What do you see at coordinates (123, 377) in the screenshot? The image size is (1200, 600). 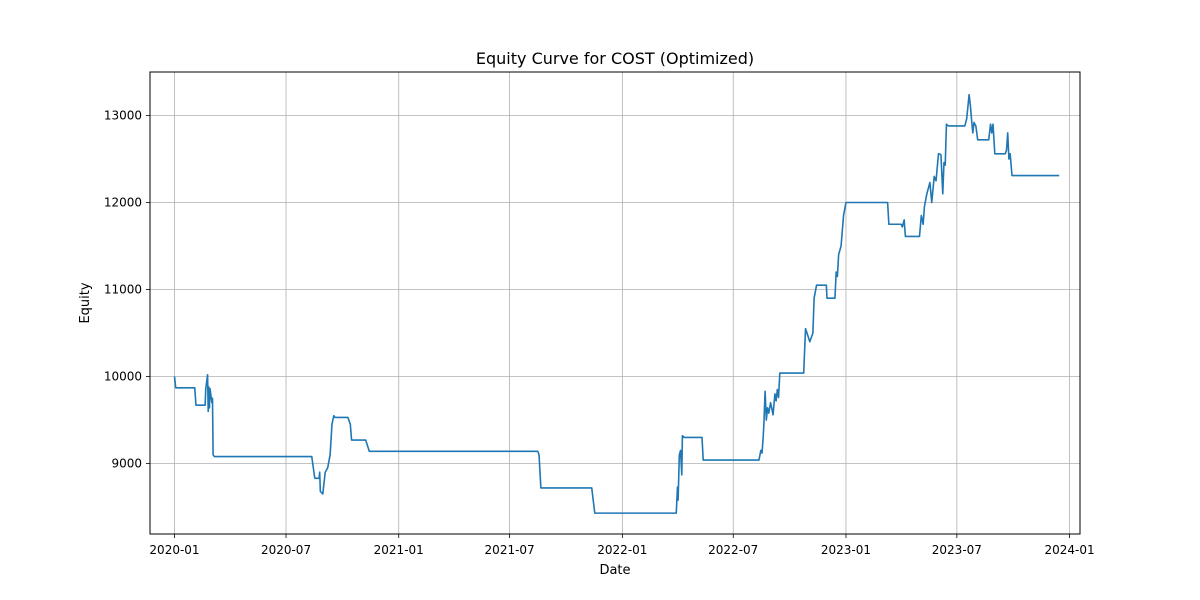 I see `y-tick-label: 10000` at bounding box center [123, 377].